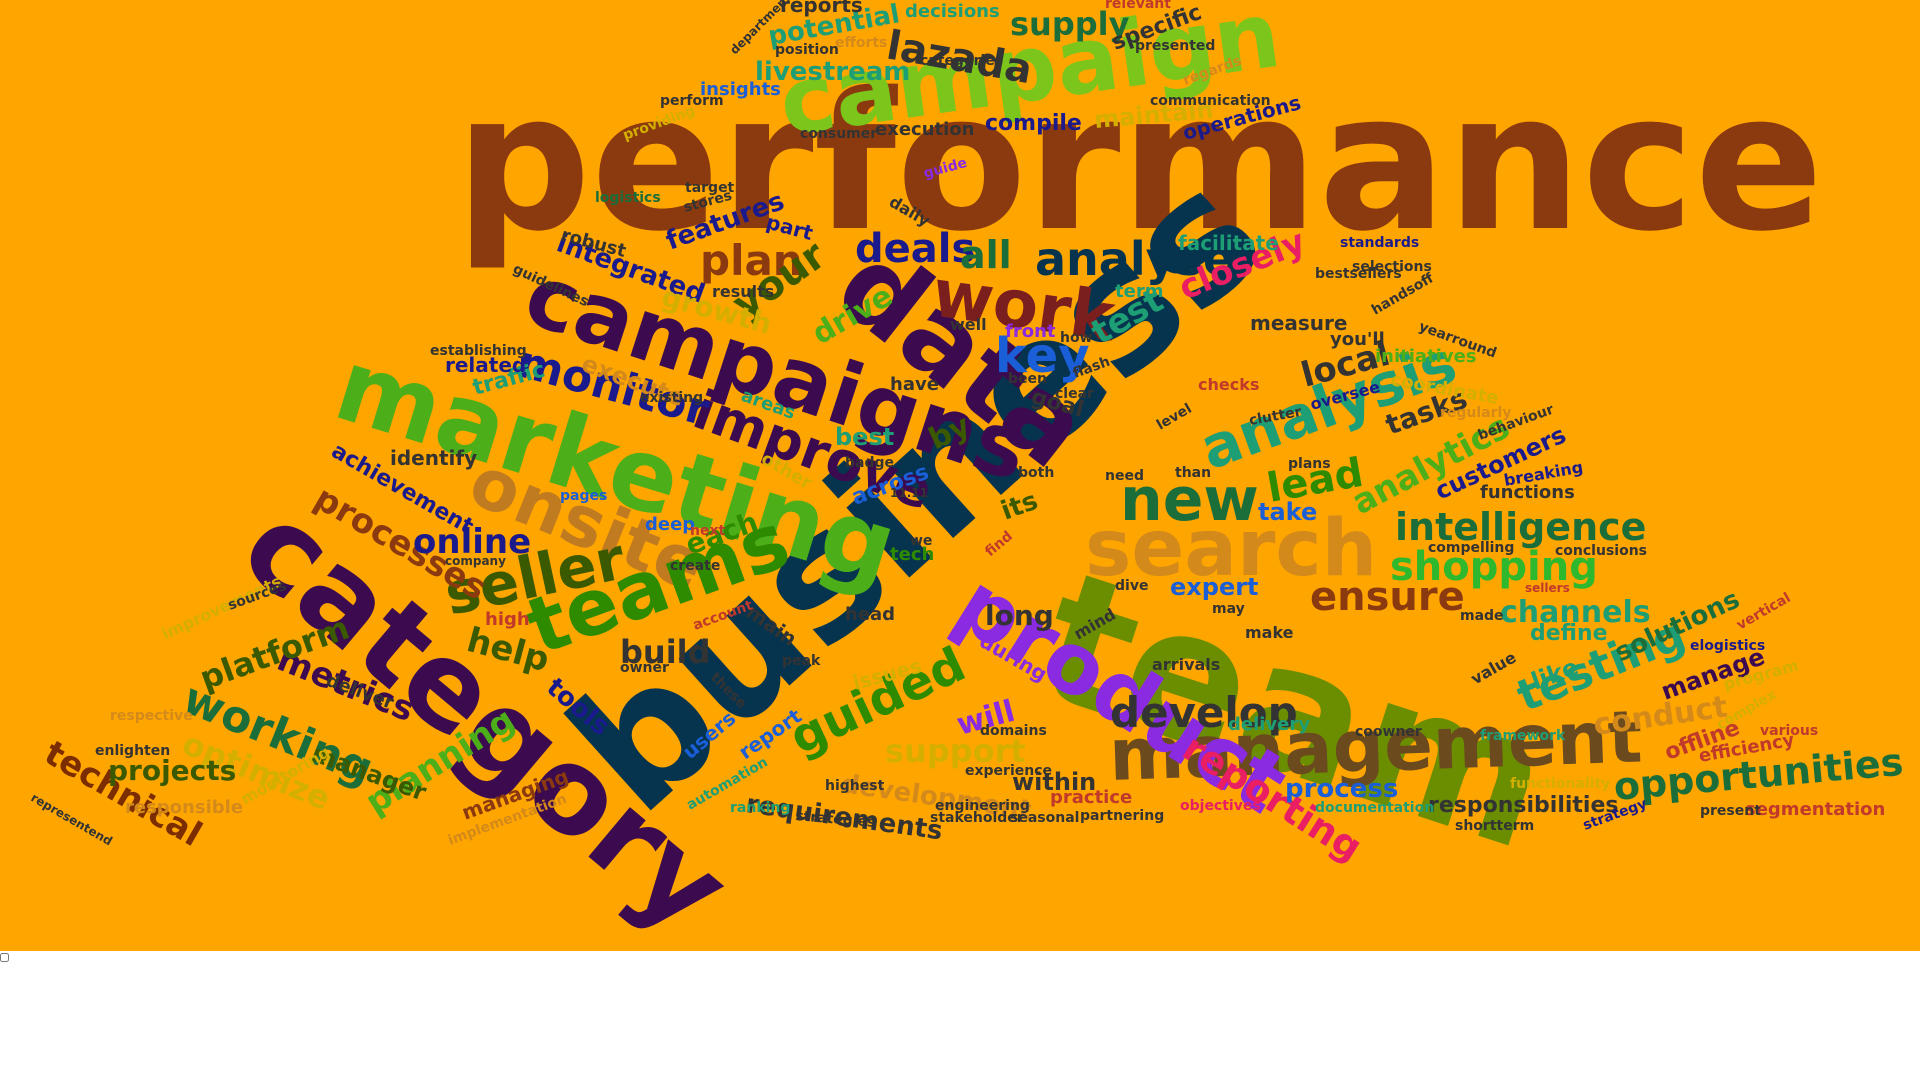  Describe the element at coordinates (1494, 826) in the screenshot. I see `cloud-word-shortterm: shortterm` at that location.